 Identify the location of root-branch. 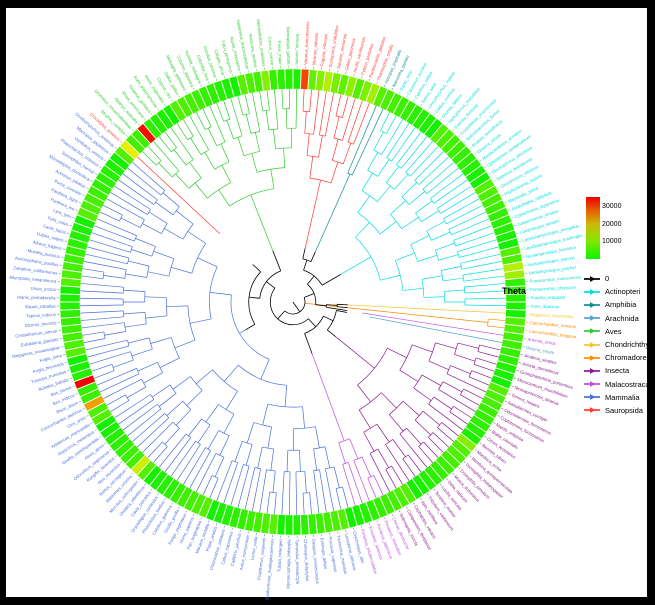
(296, 307).